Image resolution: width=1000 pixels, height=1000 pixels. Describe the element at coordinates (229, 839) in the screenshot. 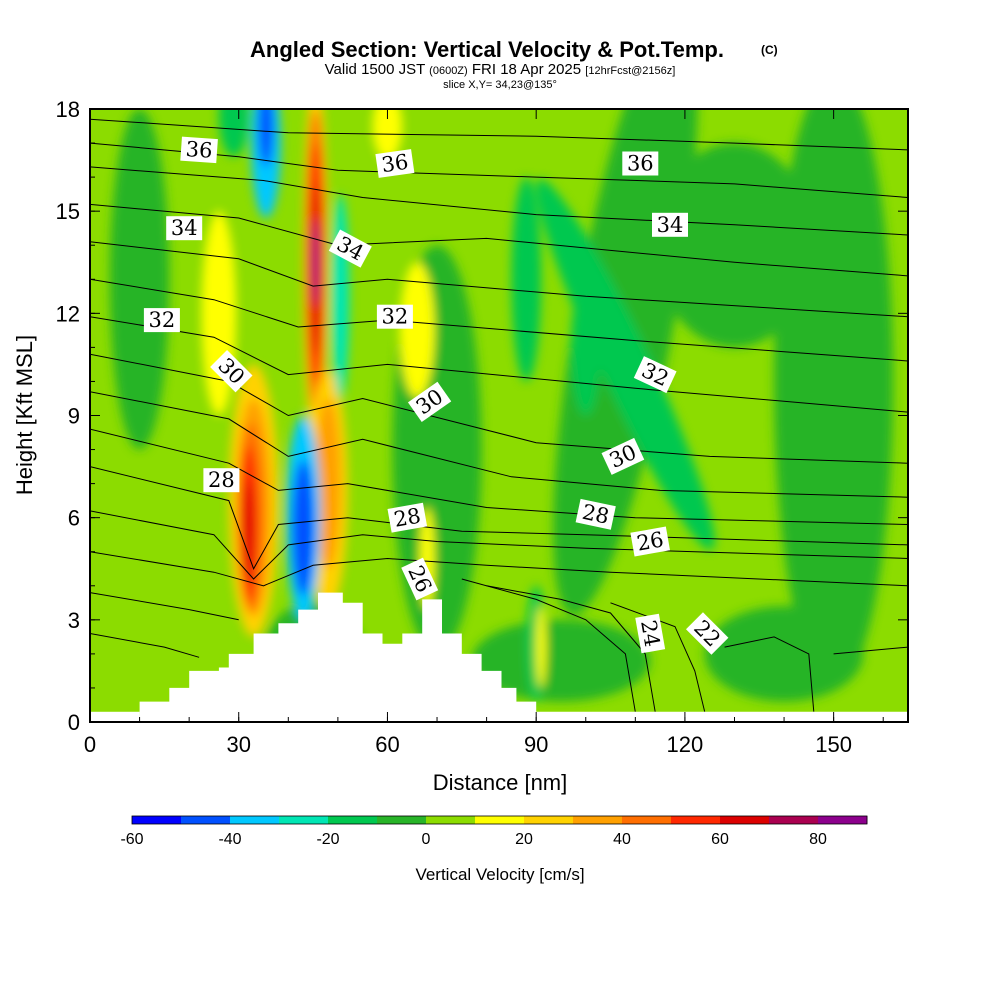

I see `colorbar-tick-label: -40` at that location.